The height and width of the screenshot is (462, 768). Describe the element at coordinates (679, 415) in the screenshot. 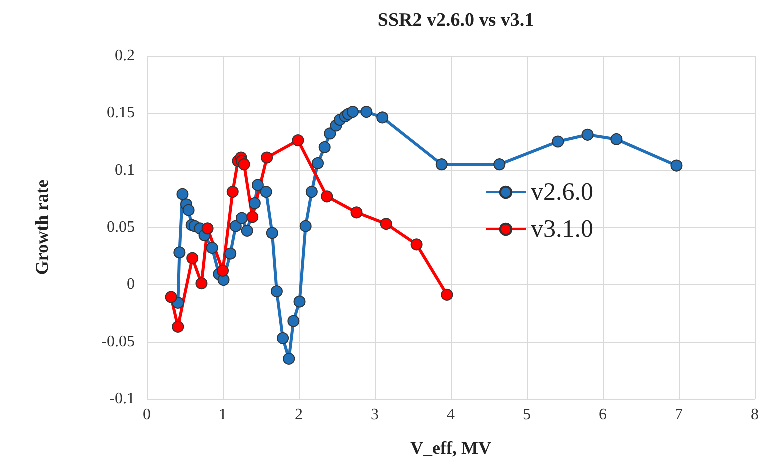

I see `x-tick-label: 7` at that location.